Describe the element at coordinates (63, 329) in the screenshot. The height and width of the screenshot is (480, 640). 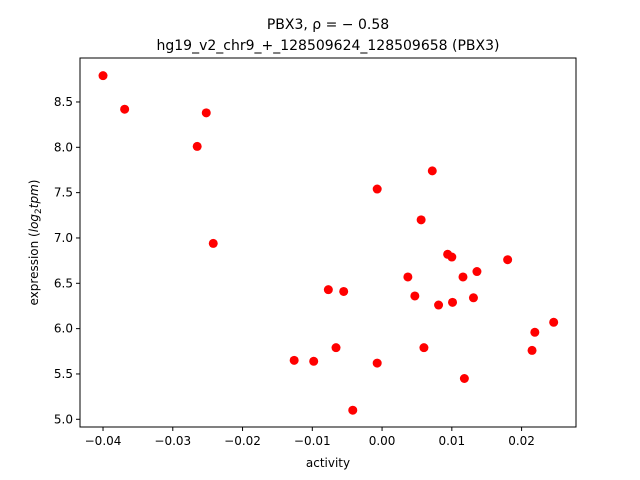
I see `y-tick-label-2: 6.0` at that location.